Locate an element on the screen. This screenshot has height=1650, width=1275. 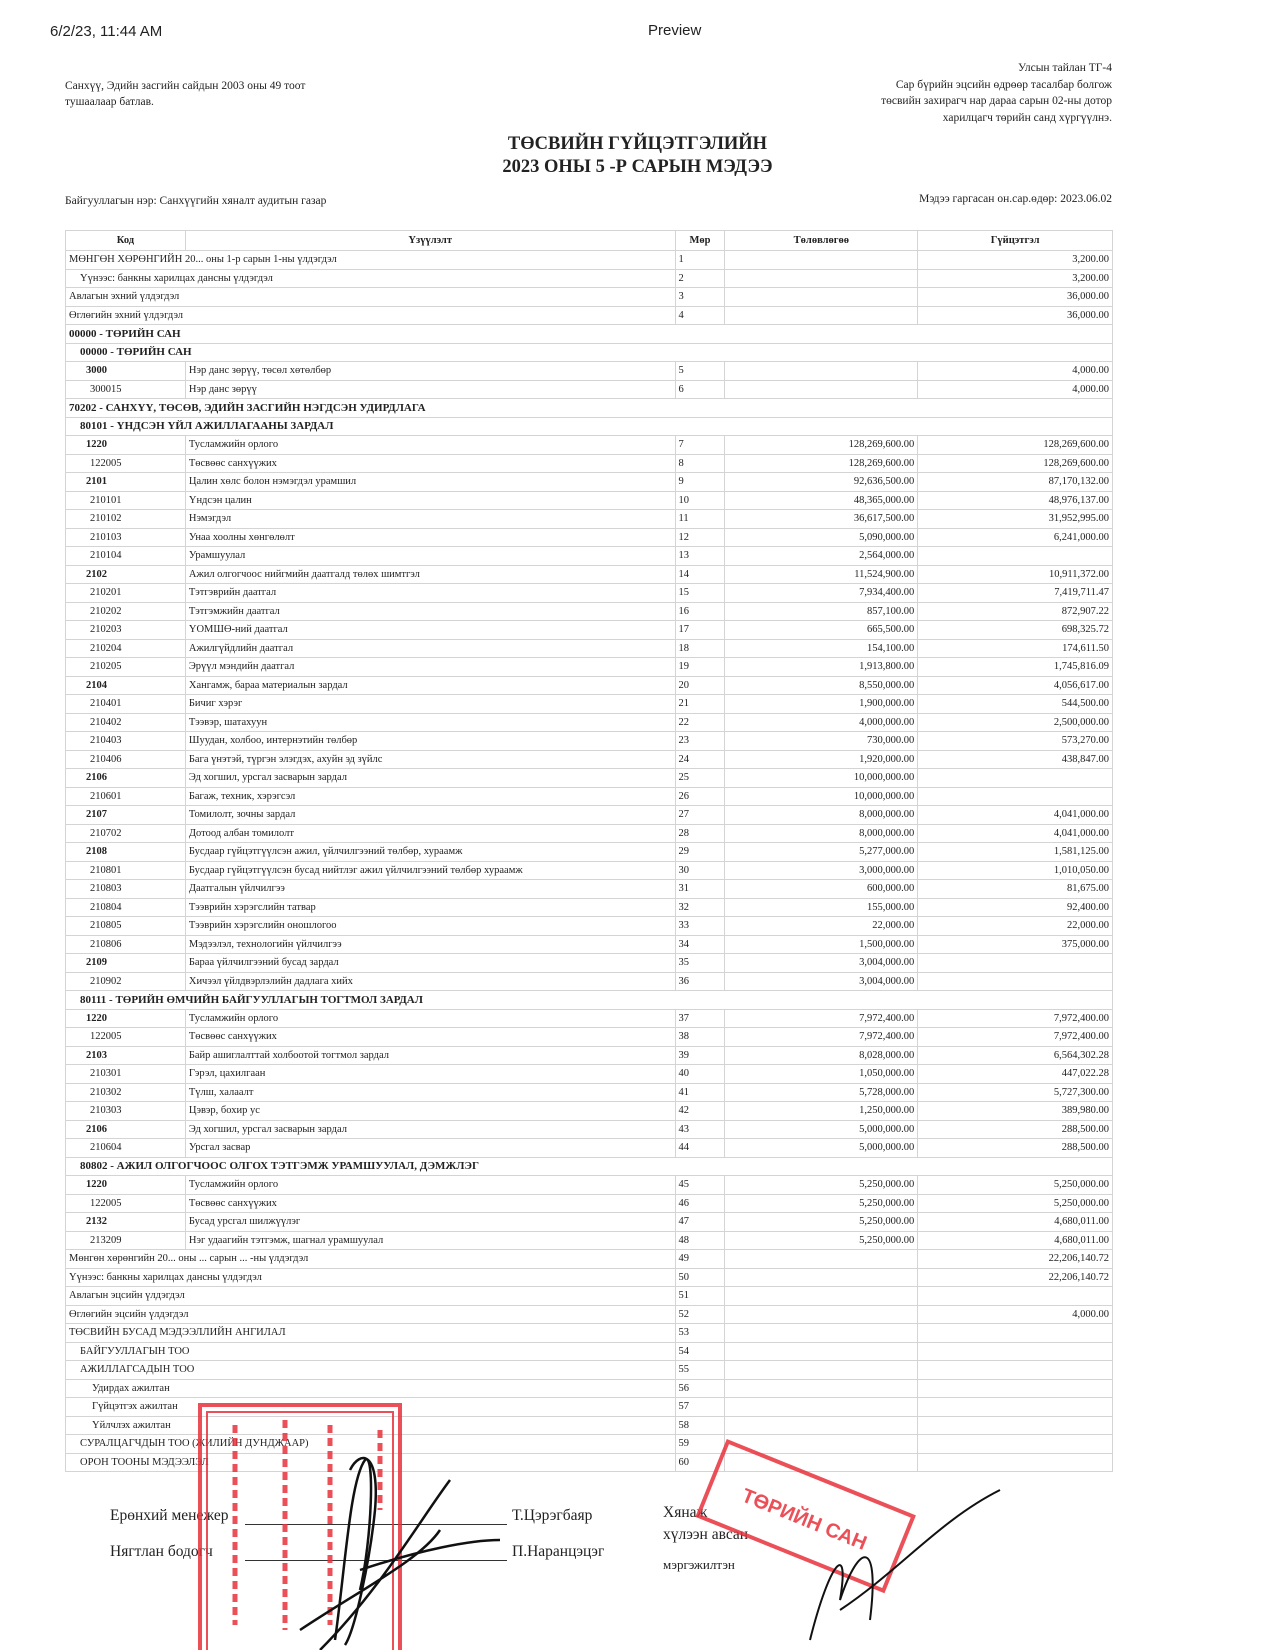
plan-value: 154,100.00 is located at coordinates (821, 648).